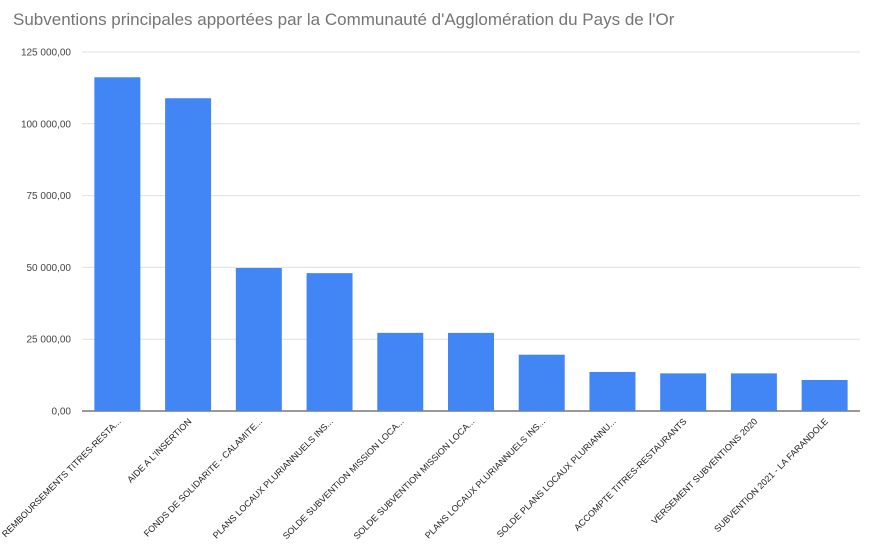  What do you see at coordinates (771, 475) in the screenshot?
I see `x-tick-label: SUBVENTION 2021 - LA FARANDOLE` at bounding box center [771, 475].